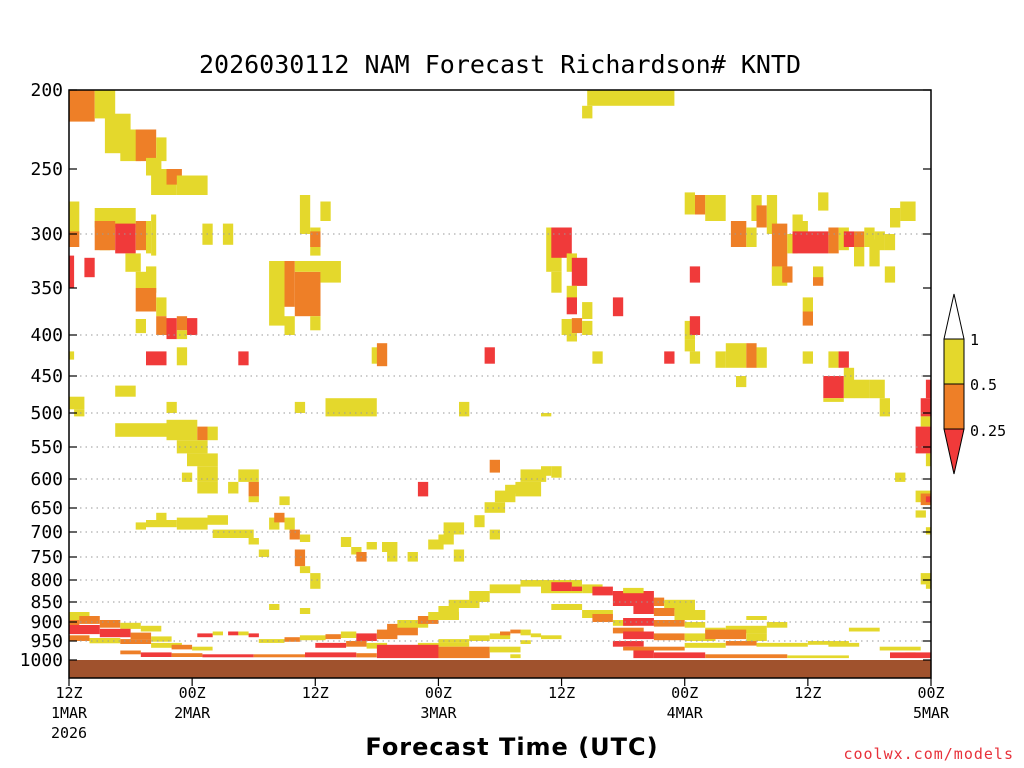 The width and height of the screenshot is (1024, 768). Describe the element at coordinates (46, 413) in the screenshot. I see `y-tick-label: 500` at that location.